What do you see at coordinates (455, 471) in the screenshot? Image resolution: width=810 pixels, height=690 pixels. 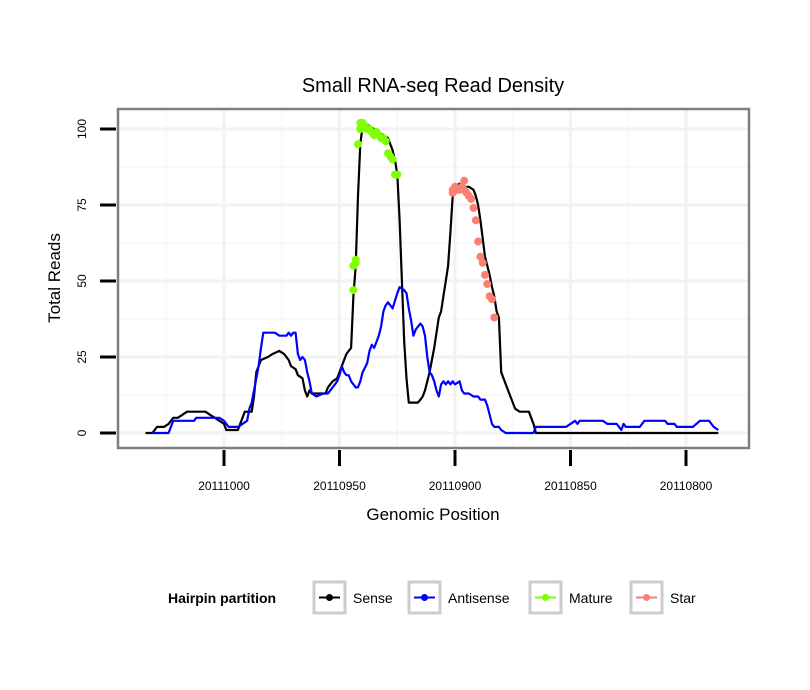 I see `x-axis: 20111000 20110950 20110900 20110850 20110800` at bounding box center [455, 471].